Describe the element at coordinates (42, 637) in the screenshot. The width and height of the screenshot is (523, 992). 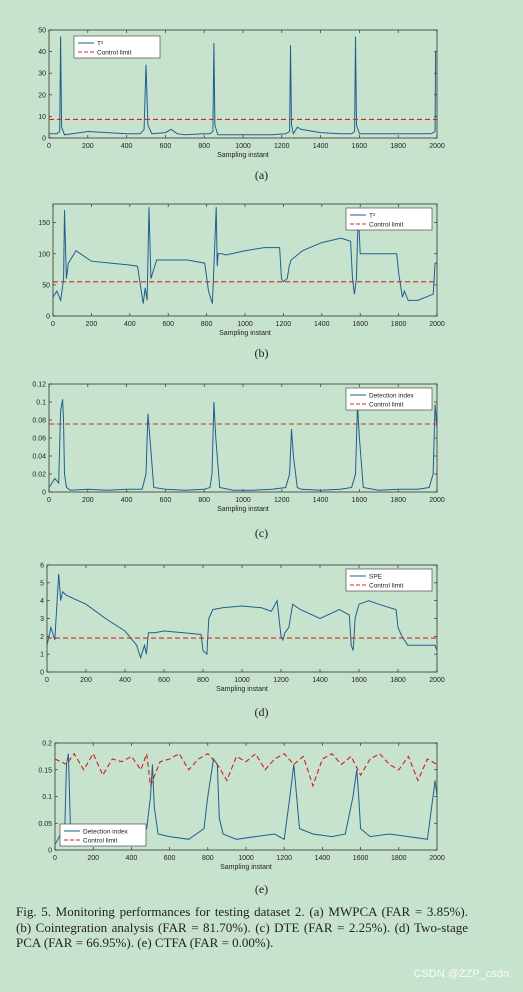
I see `y-tick-label: 2` at that location.